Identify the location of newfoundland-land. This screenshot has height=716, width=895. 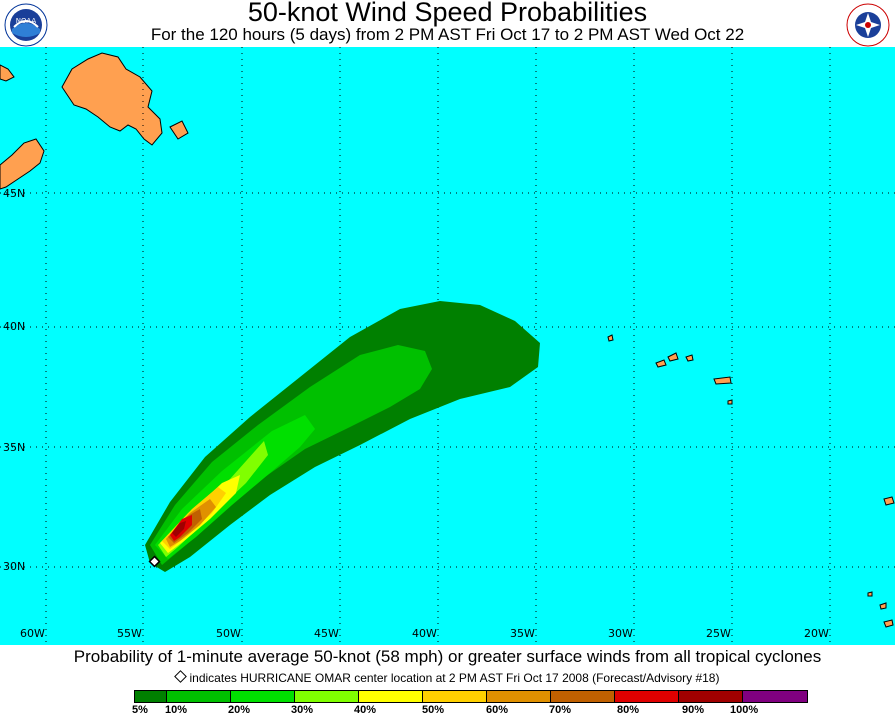
(112, 99).